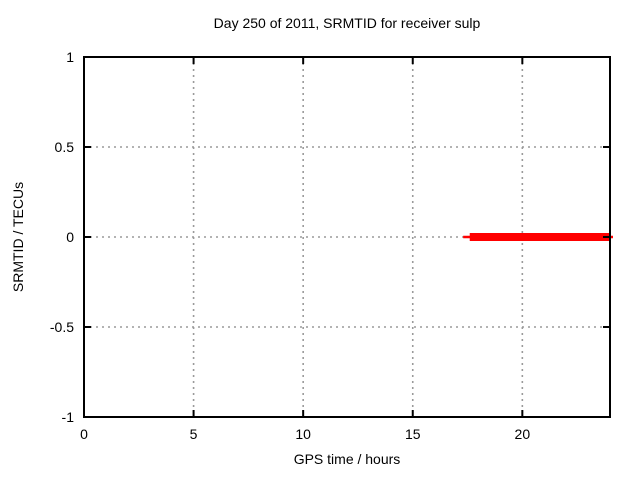 Image resolution: width=640 pixels, height=480 pixels. Describe the element at coordinates (84, 434) in the screenshot. I see `x-tick-label: 0` at that location.